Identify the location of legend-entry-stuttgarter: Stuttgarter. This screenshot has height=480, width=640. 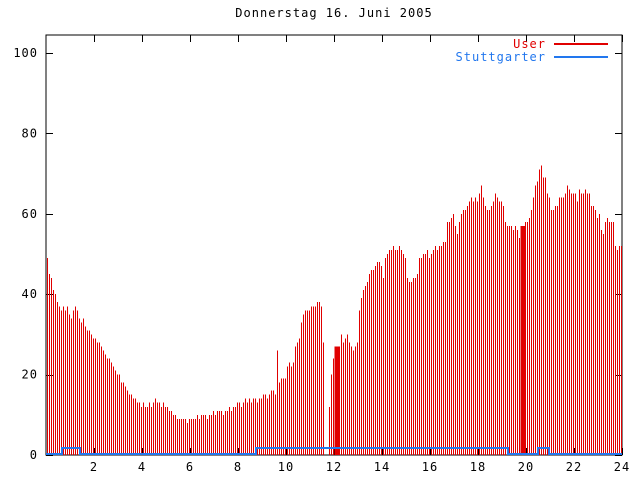
(531, 56).